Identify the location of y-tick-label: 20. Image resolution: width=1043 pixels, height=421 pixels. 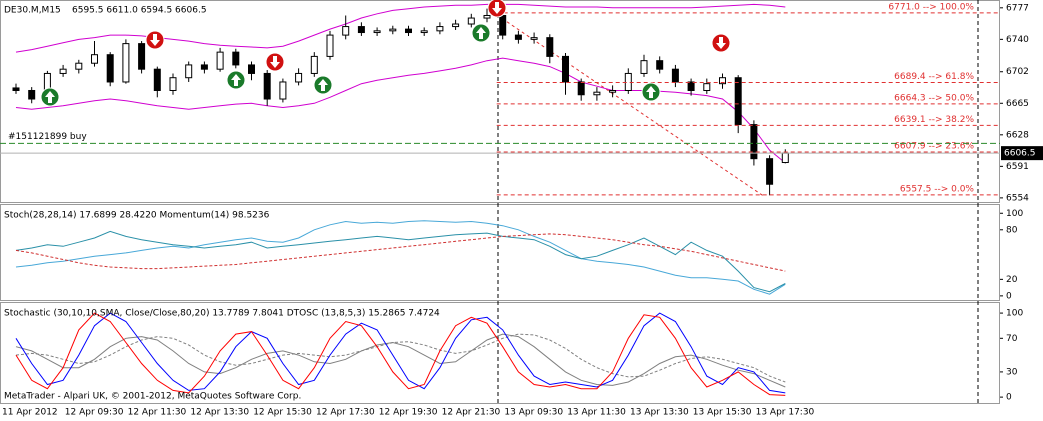
(1012, 280).